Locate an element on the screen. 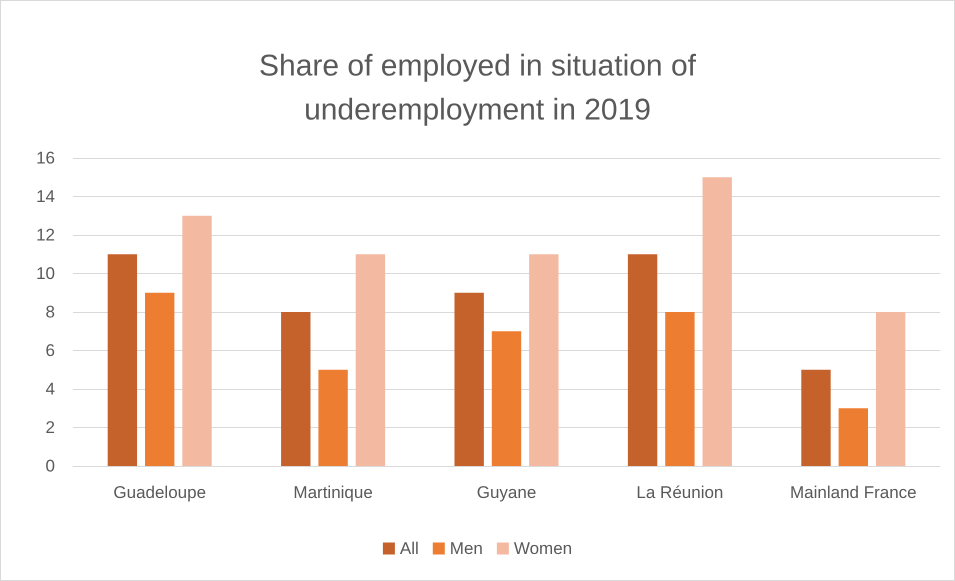 The image size is (955, 581). y-tick-label: 0 is located at coordinates (50, 466).